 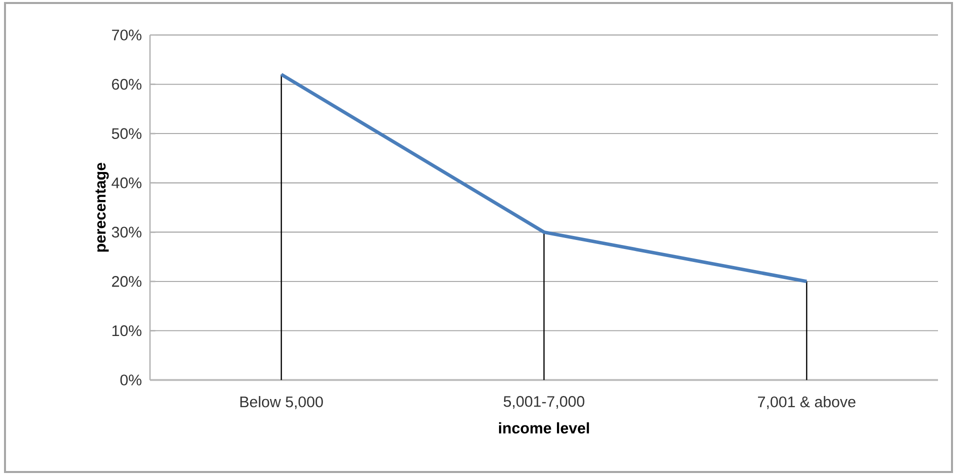 What do you see at coordinates (131, 380) in the screenshot?
I see `y-tick-label: 0%` at bounding box center [131, 380].